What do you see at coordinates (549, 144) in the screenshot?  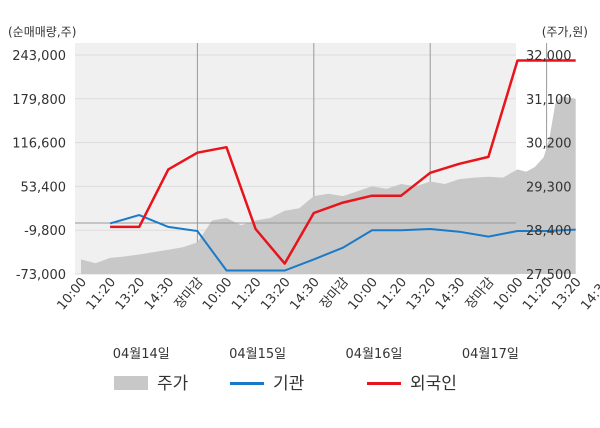 I see `right-tick-label: 30,200` at bounding box center [549, 144].